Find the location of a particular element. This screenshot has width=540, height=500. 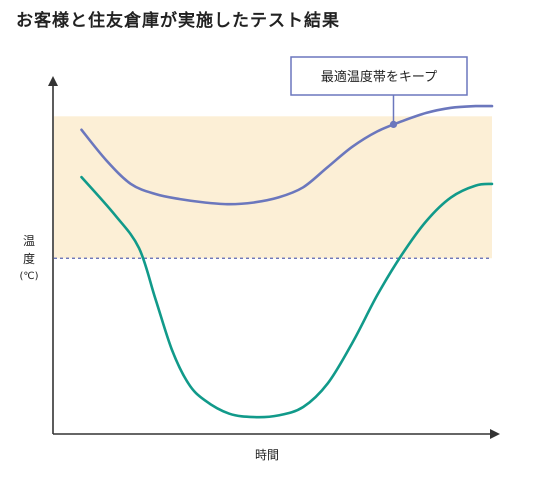

y-axis-arrow is located at coordinates (53, 81).